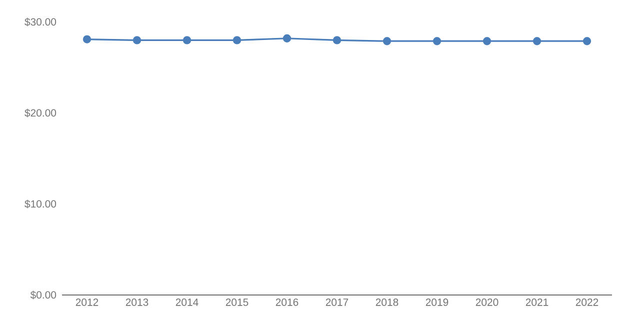 The image size is (624, 331). I want to click on x-tick-label: 2017, so click(337, 302).